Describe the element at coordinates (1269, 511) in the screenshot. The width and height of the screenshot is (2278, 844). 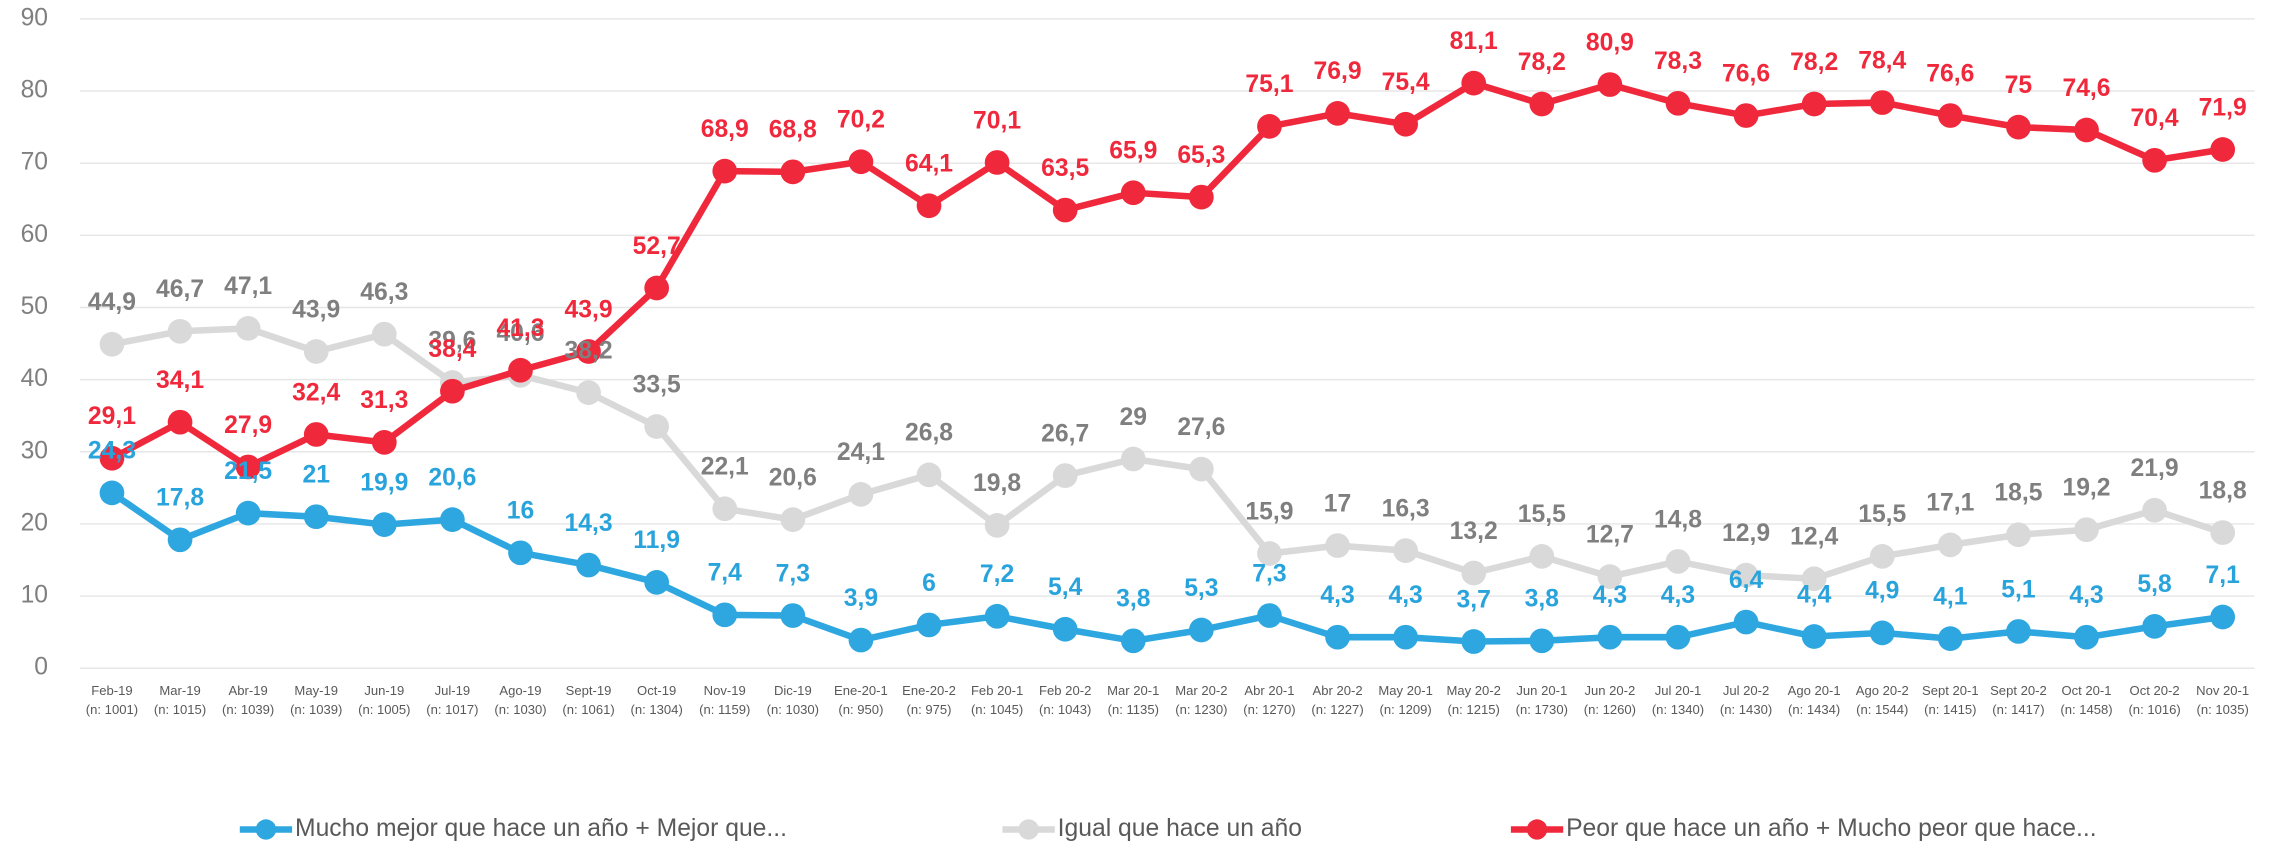
I see `data-label: 15,9` at that location.